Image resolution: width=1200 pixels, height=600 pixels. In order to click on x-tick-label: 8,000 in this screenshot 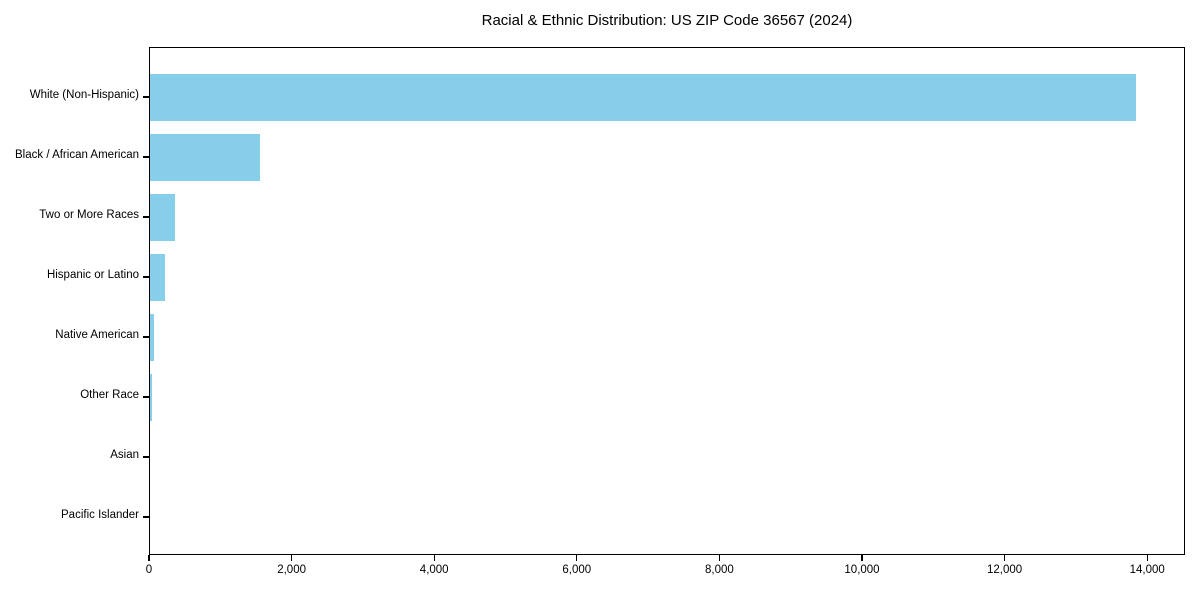, I will do `click(719, 570)`.